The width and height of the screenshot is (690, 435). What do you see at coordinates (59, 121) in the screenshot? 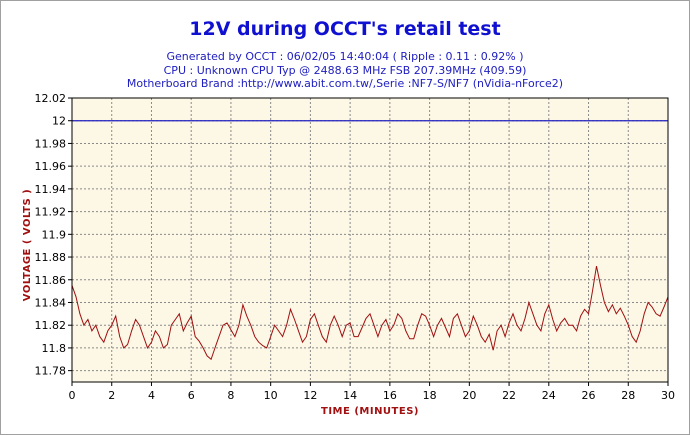
I see `y-tick-label: 12` at bounding box center [59, 121].